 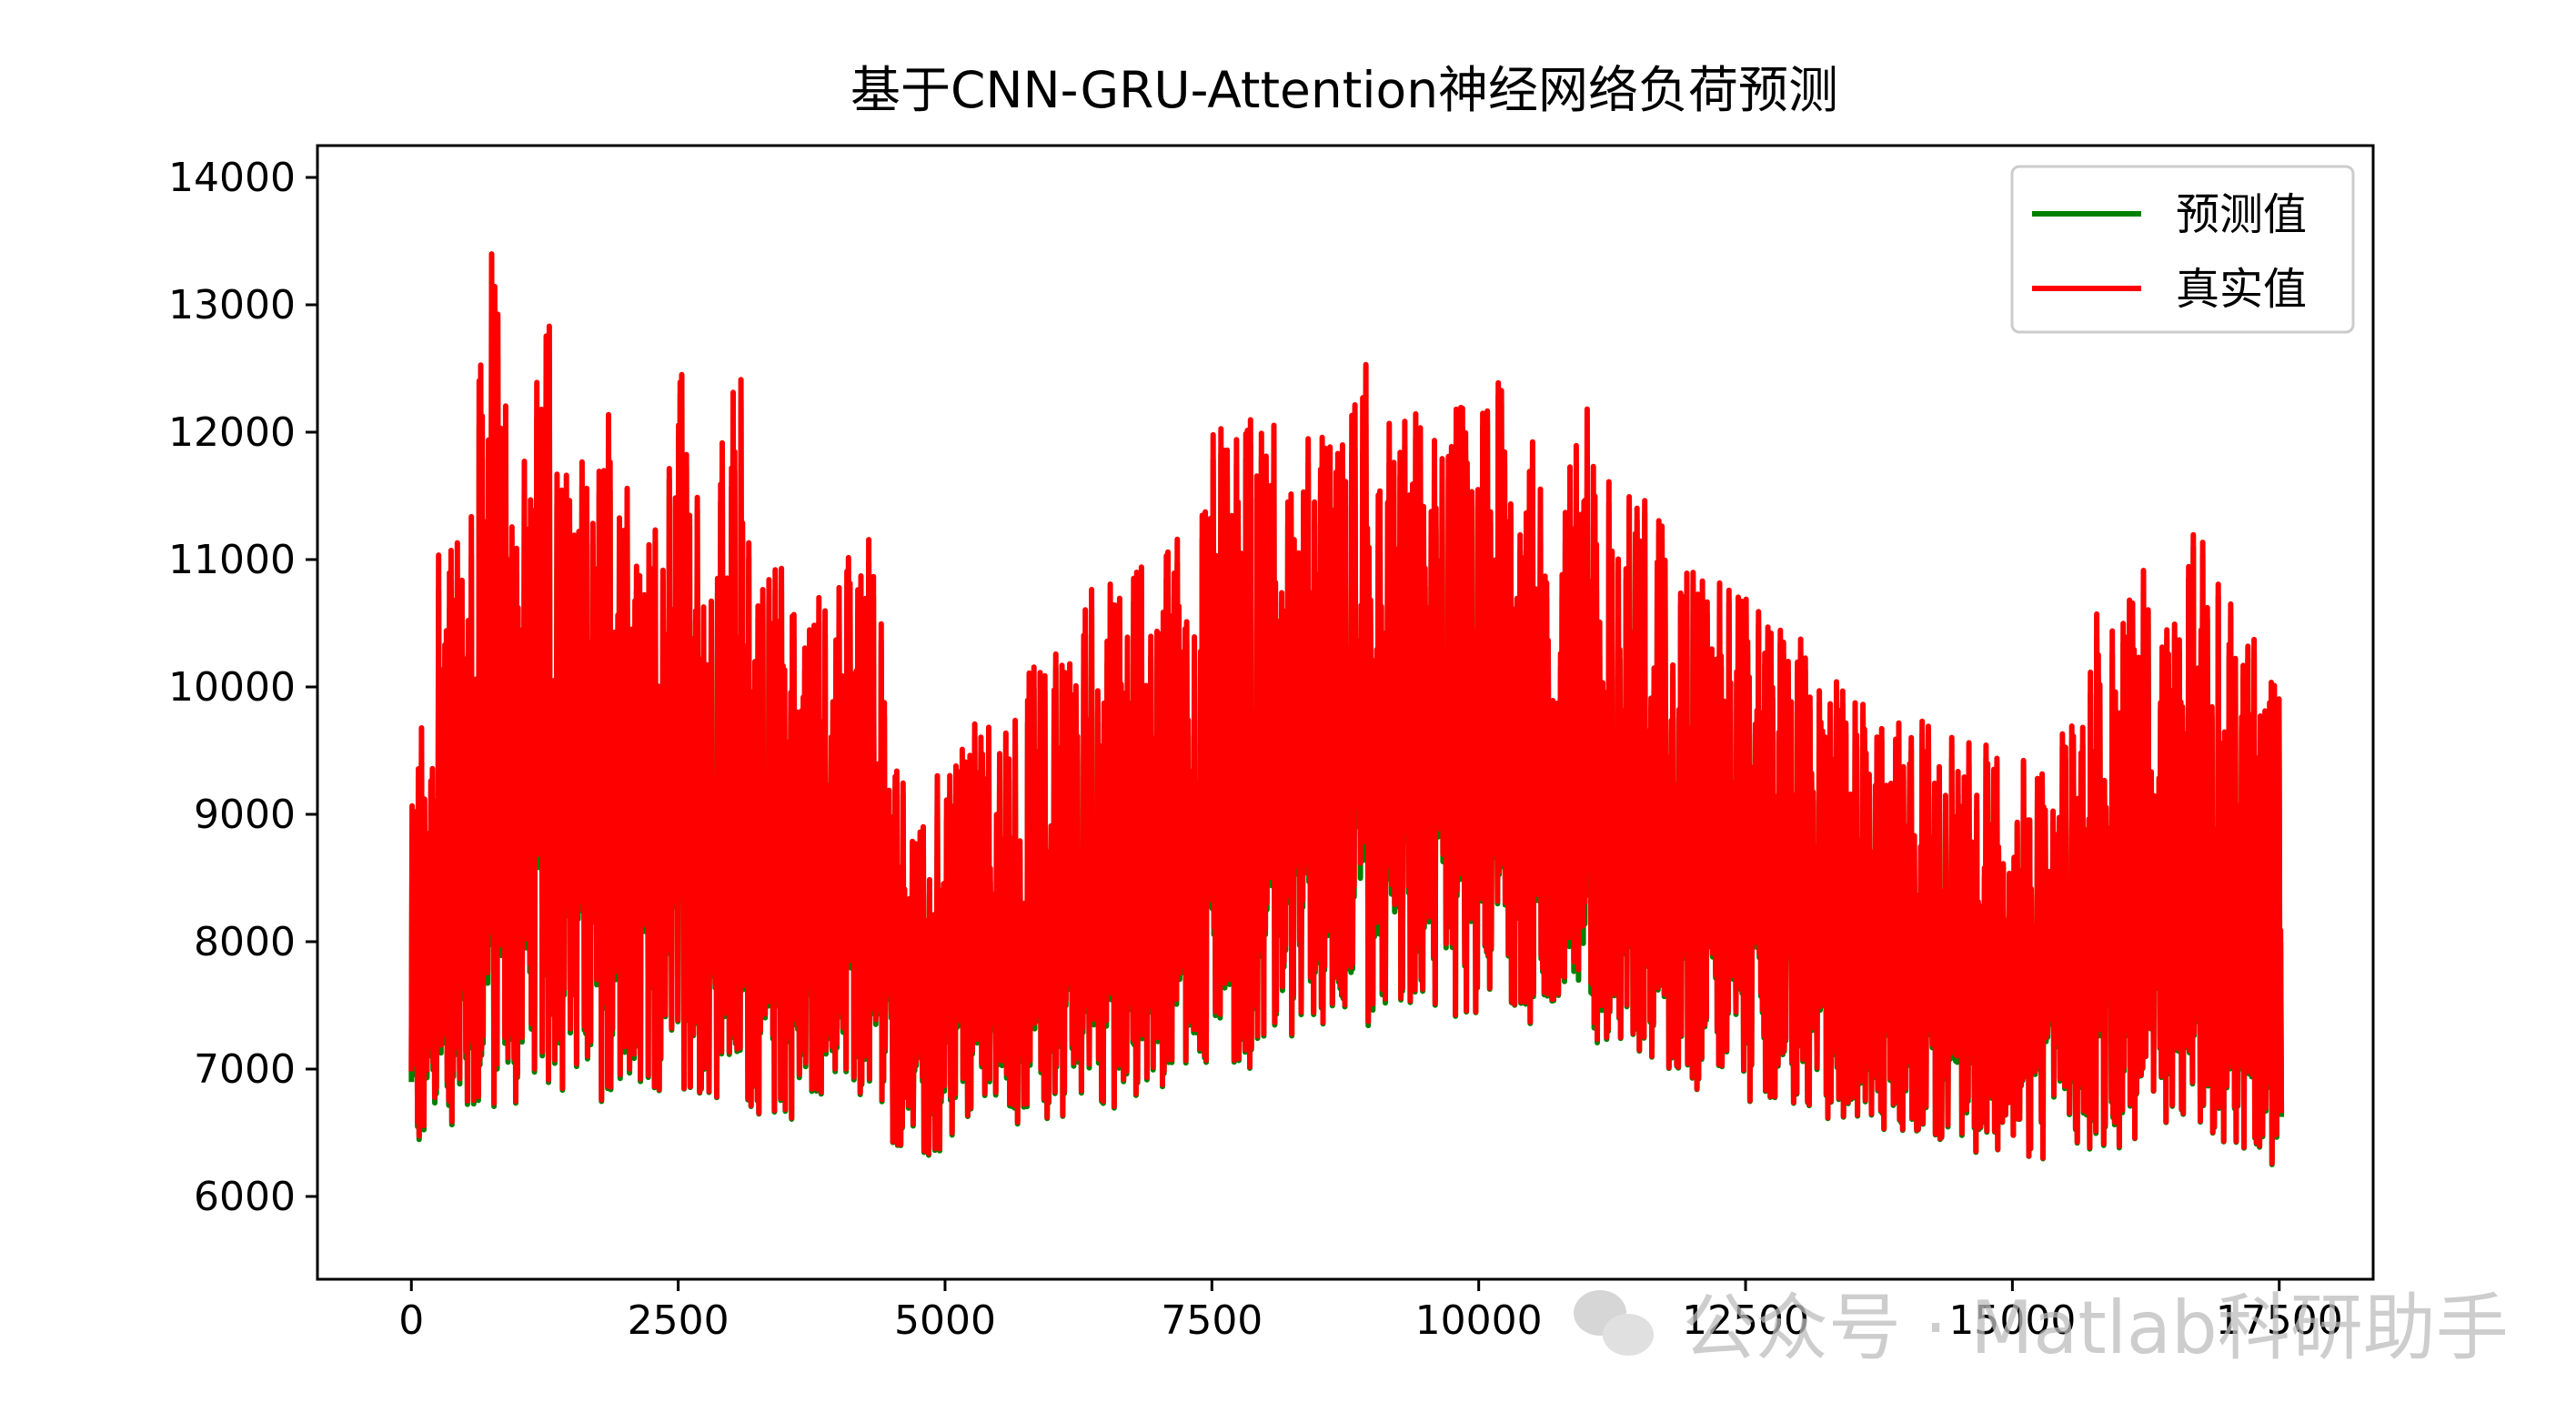 What do you see at coordinates (679, 1320) in the screenshot?
I see `x-tick-label: 2500` at bounding box center [679, 1320].